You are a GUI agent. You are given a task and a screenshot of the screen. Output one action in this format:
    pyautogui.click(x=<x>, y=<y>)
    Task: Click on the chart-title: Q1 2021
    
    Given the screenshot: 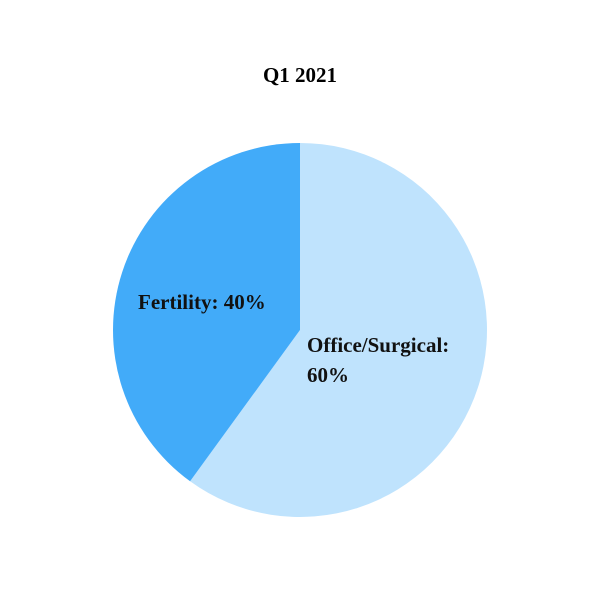 What is the action you would take?
    pyautogui.click(x=300, y=75)
    